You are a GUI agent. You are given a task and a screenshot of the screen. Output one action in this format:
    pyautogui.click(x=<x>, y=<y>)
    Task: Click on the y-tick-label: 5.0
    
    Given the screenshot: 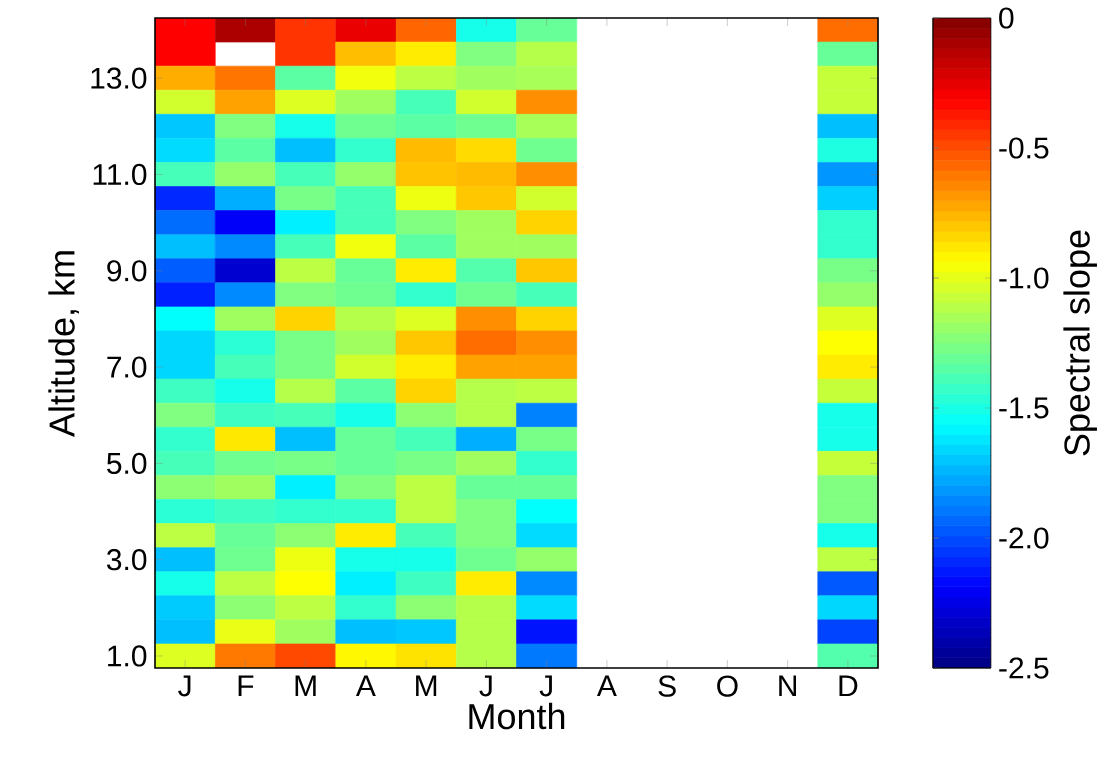 What is the action you would take?
    pyautogui.click(x=127, y=463)
    